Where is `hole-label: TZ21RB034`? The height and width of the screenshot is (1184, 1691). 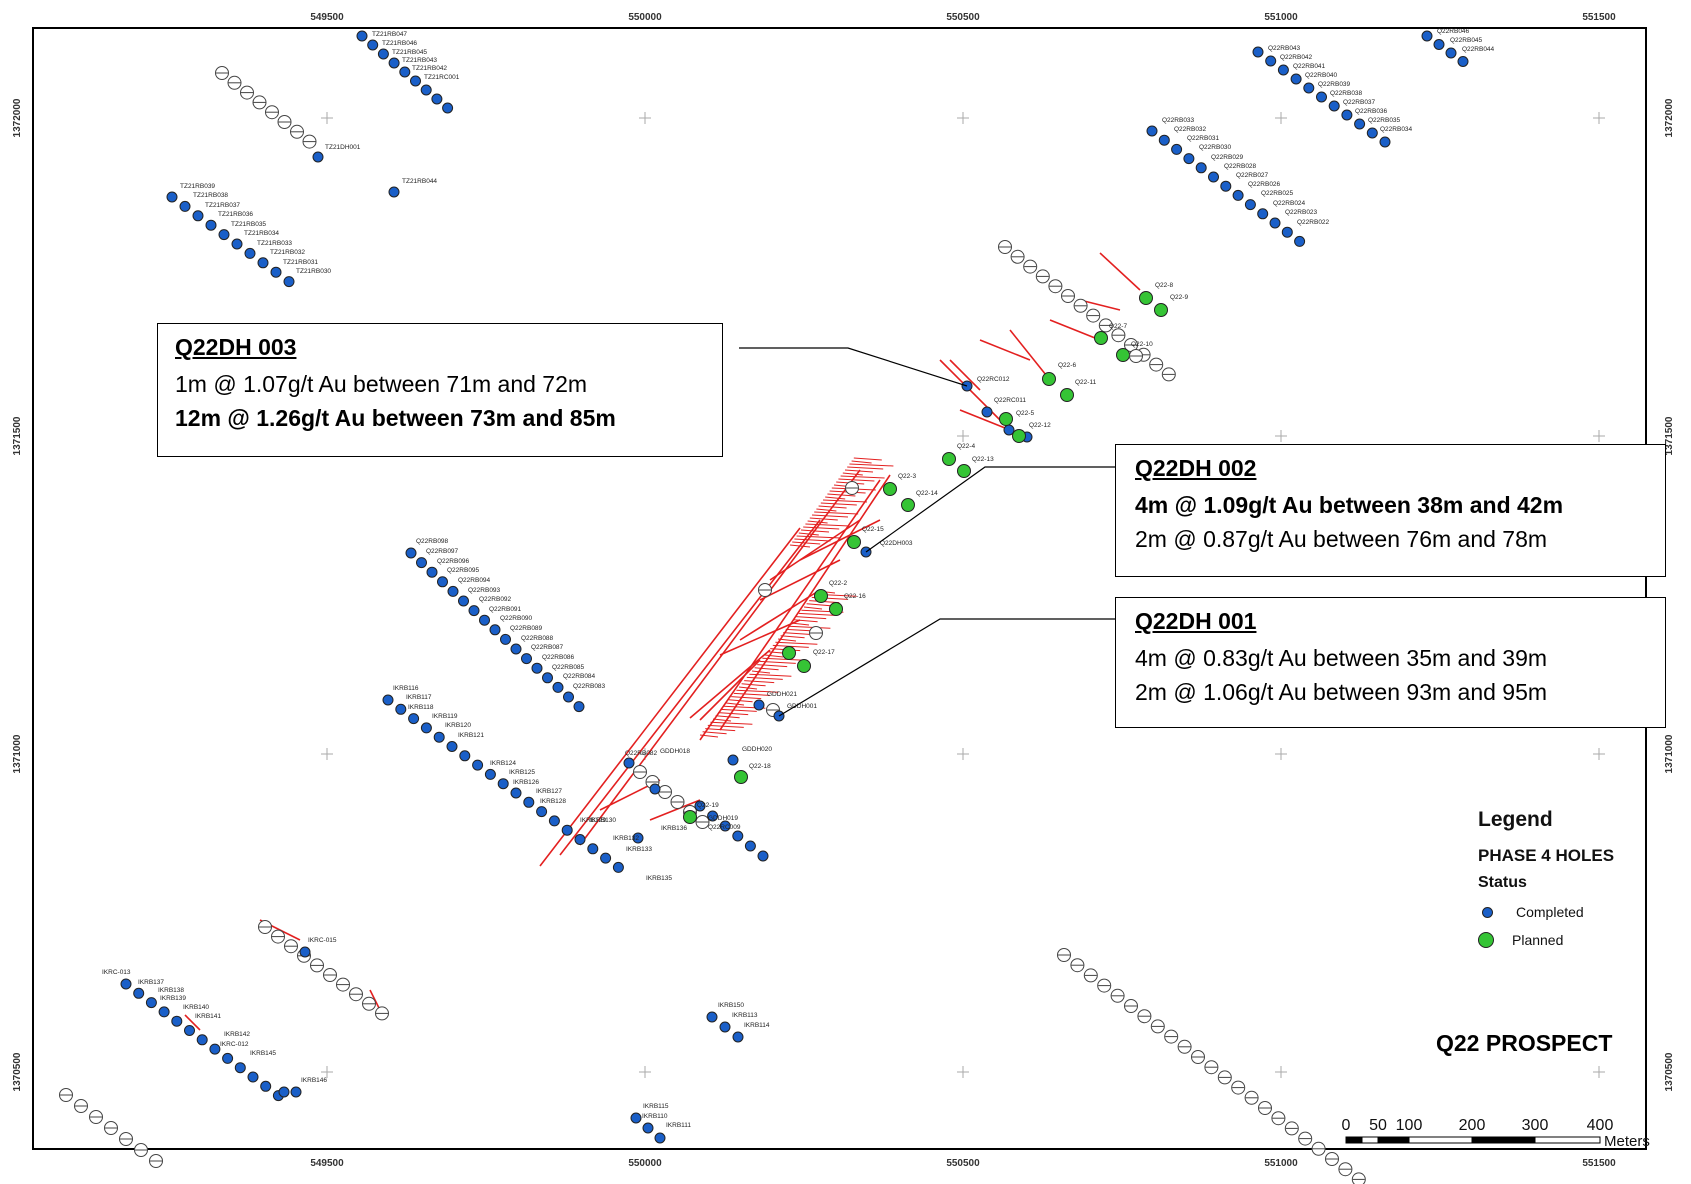
hole-label: TZ21RB034 is located at coordinates (261, 233).